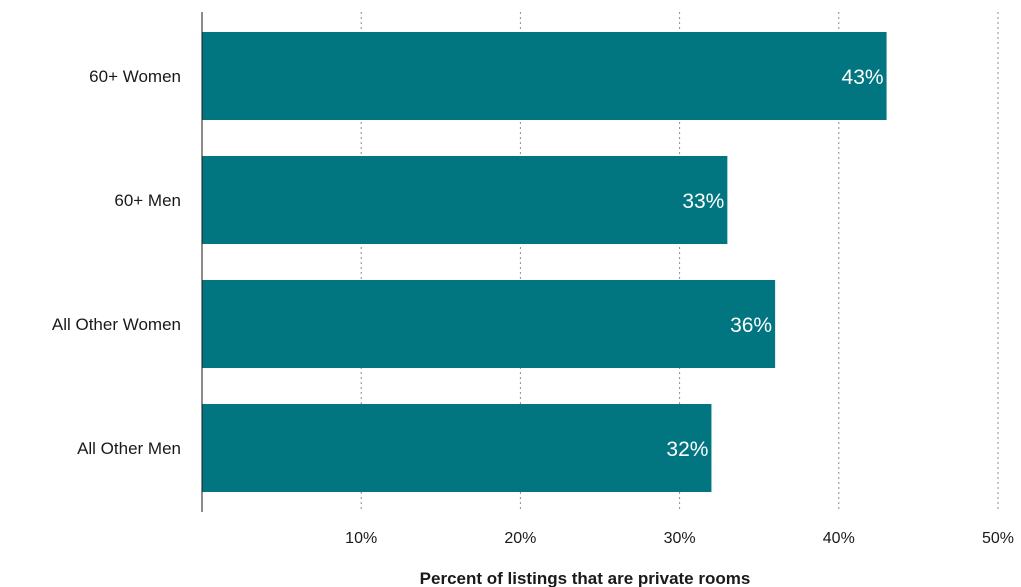 Image resolution: width=1021 pixels, height=587 pixels. What do you see at coordinates (863, 77) in the screenshot?
I see `data-label: 43%` at bounding box center [863, 77].